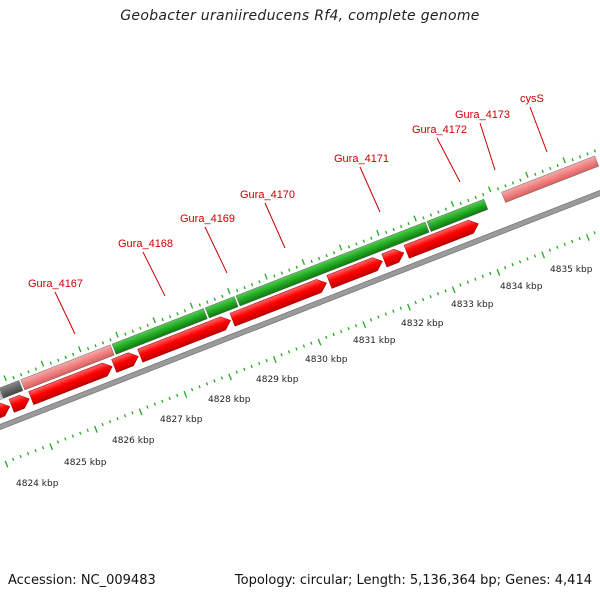 The width and height of the screenshot is (600, 600). What do you see at coordinates (422, 324) in the screenshot?
I see `scale-label: 4832 kbp` at bounding box center [422, 324].